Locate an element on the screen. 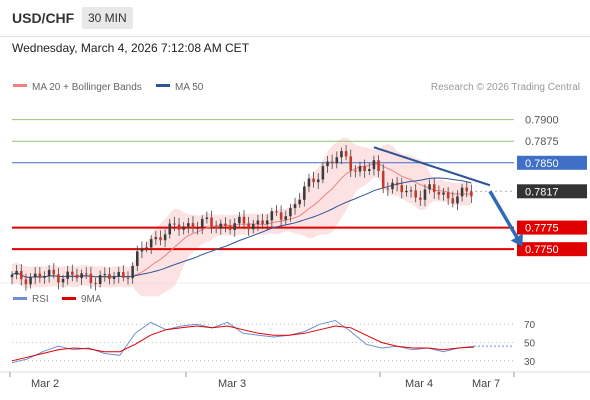 Image resolution: width=590 pixels, height=400 pixels. rsi-tick-label: 30 is located at coordinates (530, 362).